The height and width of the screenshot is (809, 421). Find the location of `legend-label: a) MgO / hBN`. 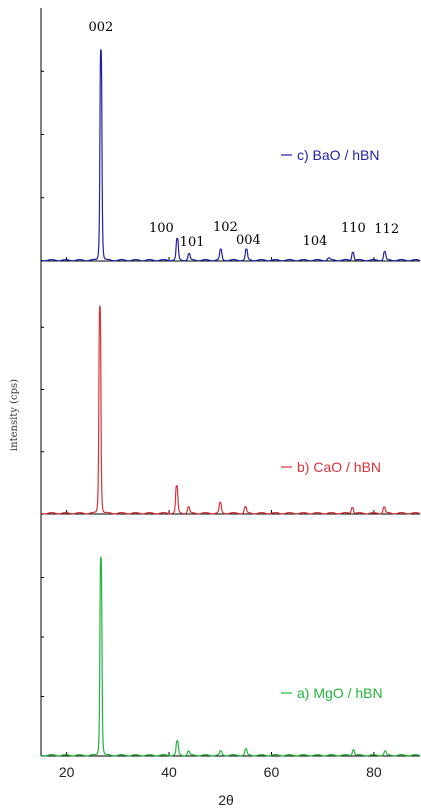

legend-label: a) MgO / hBN is located at coordinates (340, 693).